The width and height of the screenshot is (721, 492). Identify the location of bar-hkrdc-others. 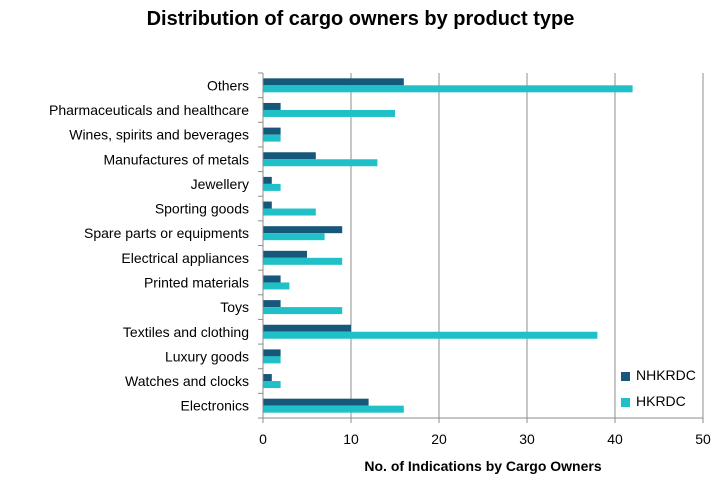
(448, 89).